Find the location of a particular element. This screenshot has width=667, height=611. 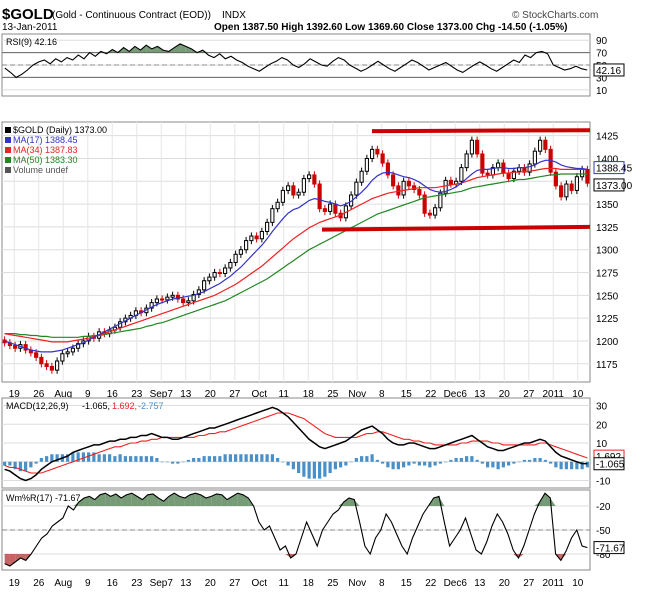

bottom-x-tick-label: 15 is located at coordinates (407, 583).